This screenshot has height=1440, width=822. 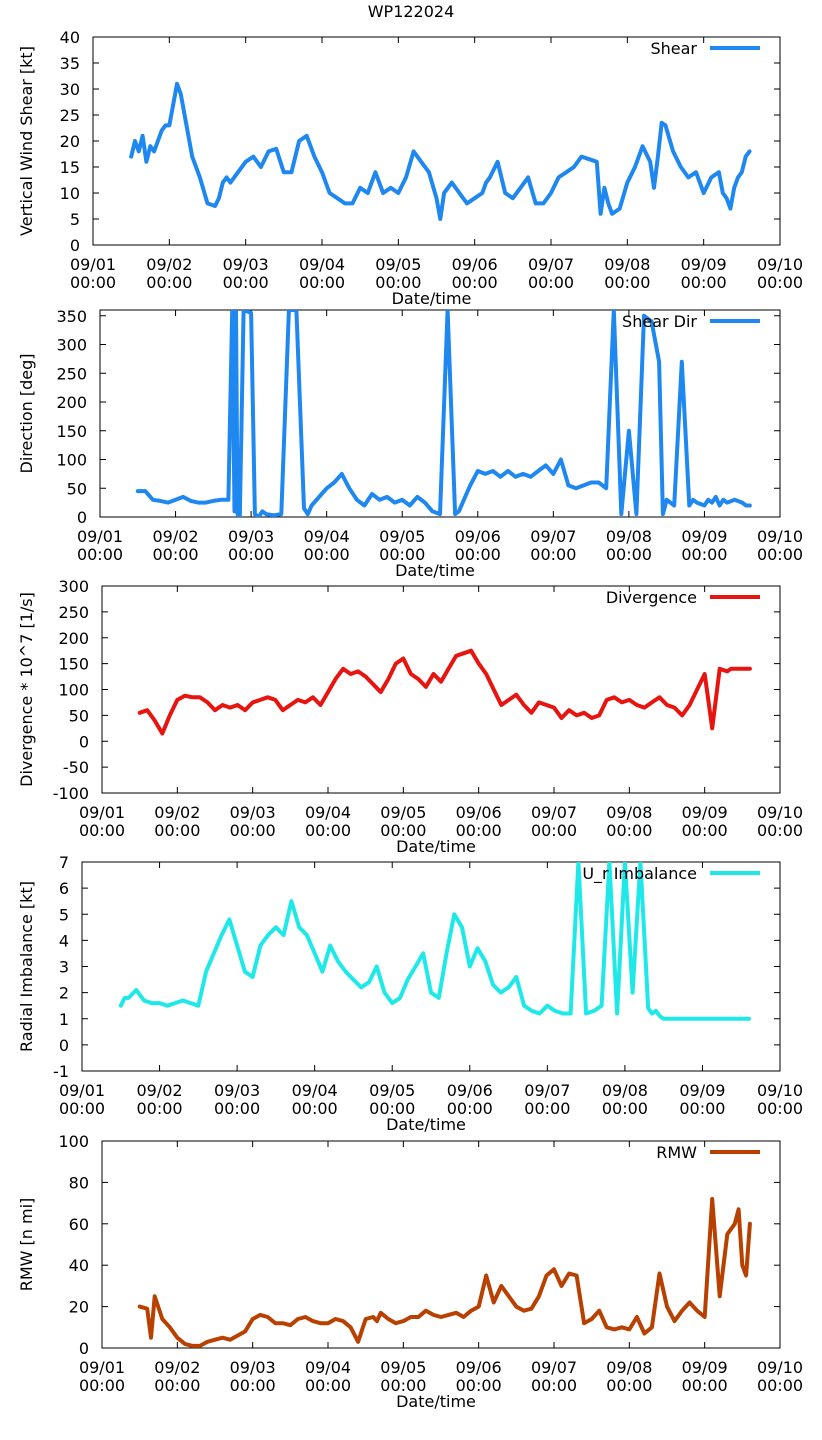 What do you see at coordinates (76, 767) in the screenshot?
I see `y-tick-label: -50` at bounding box center [76, 767].